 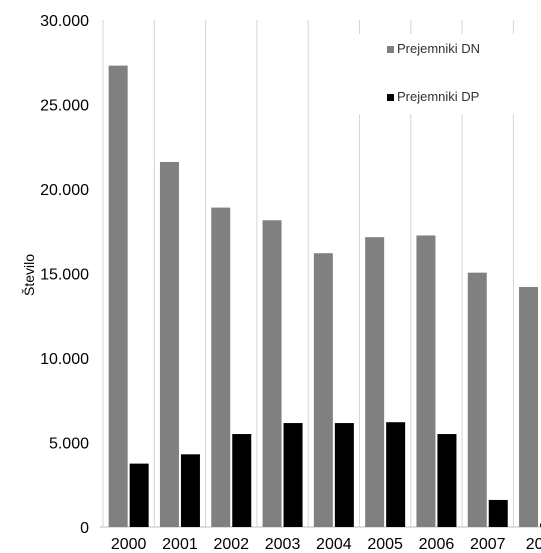 I want to click on x-tick-label: 2003, so click(x=283, y=544).